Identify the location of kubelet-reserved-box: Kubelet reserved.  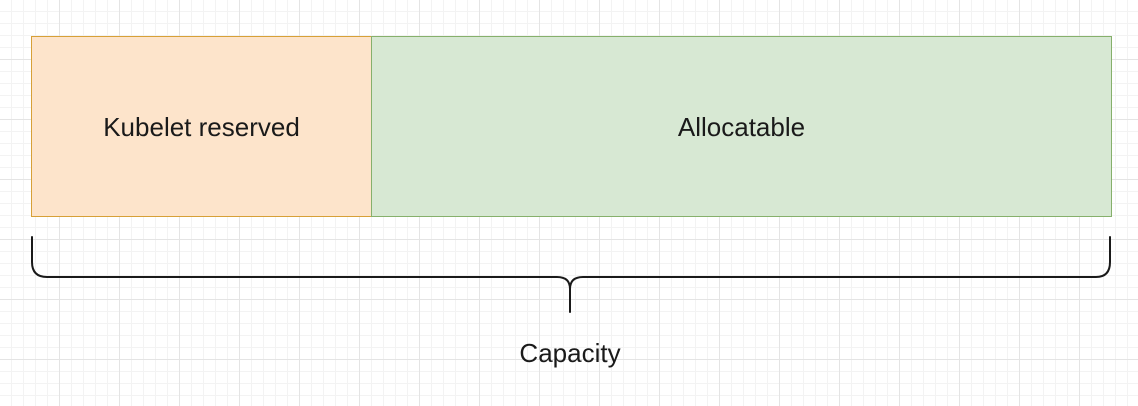
(201, 126).